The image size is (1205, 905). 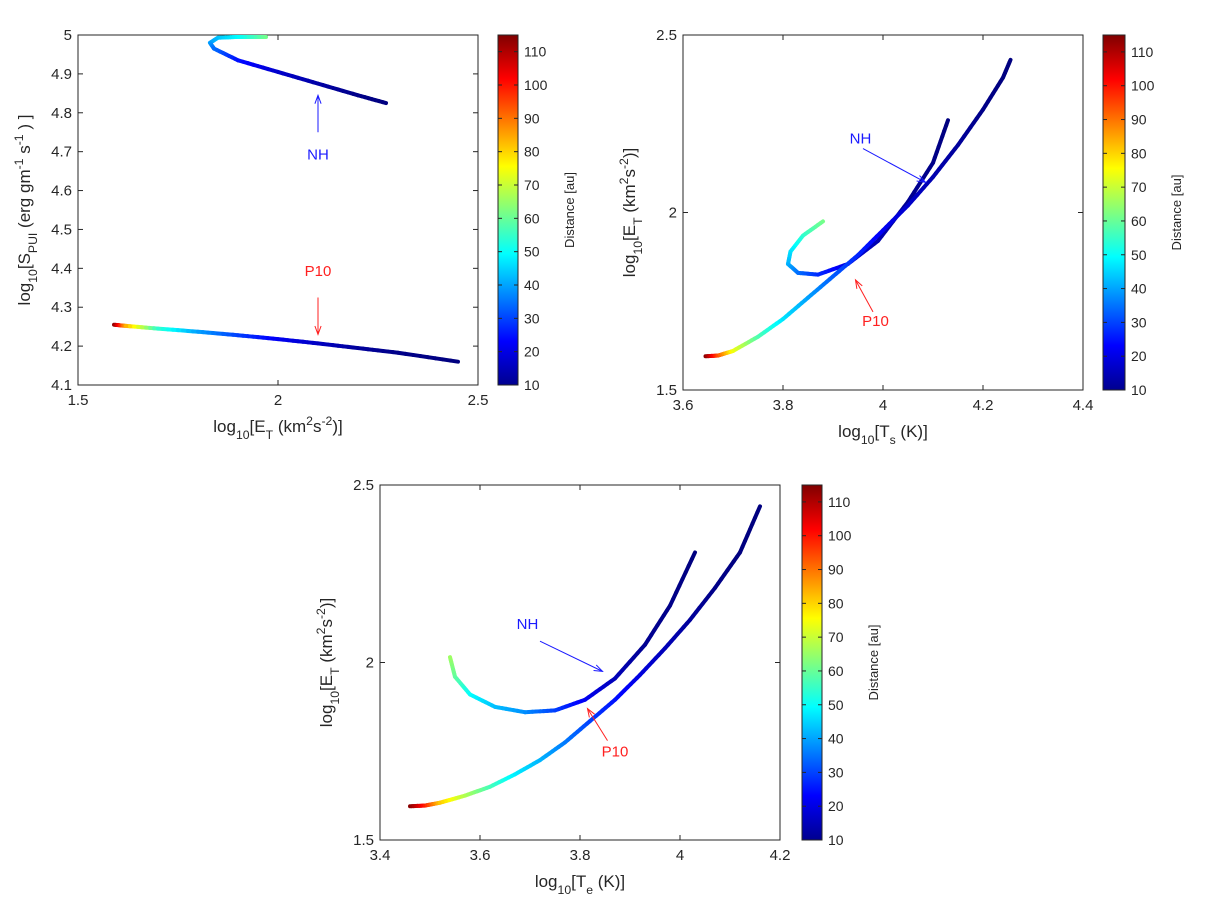 What do you see at coordinates (61, 346) in the screenshot?
I see `y-tick-label: 4.2` at bounding box center [61, 346].